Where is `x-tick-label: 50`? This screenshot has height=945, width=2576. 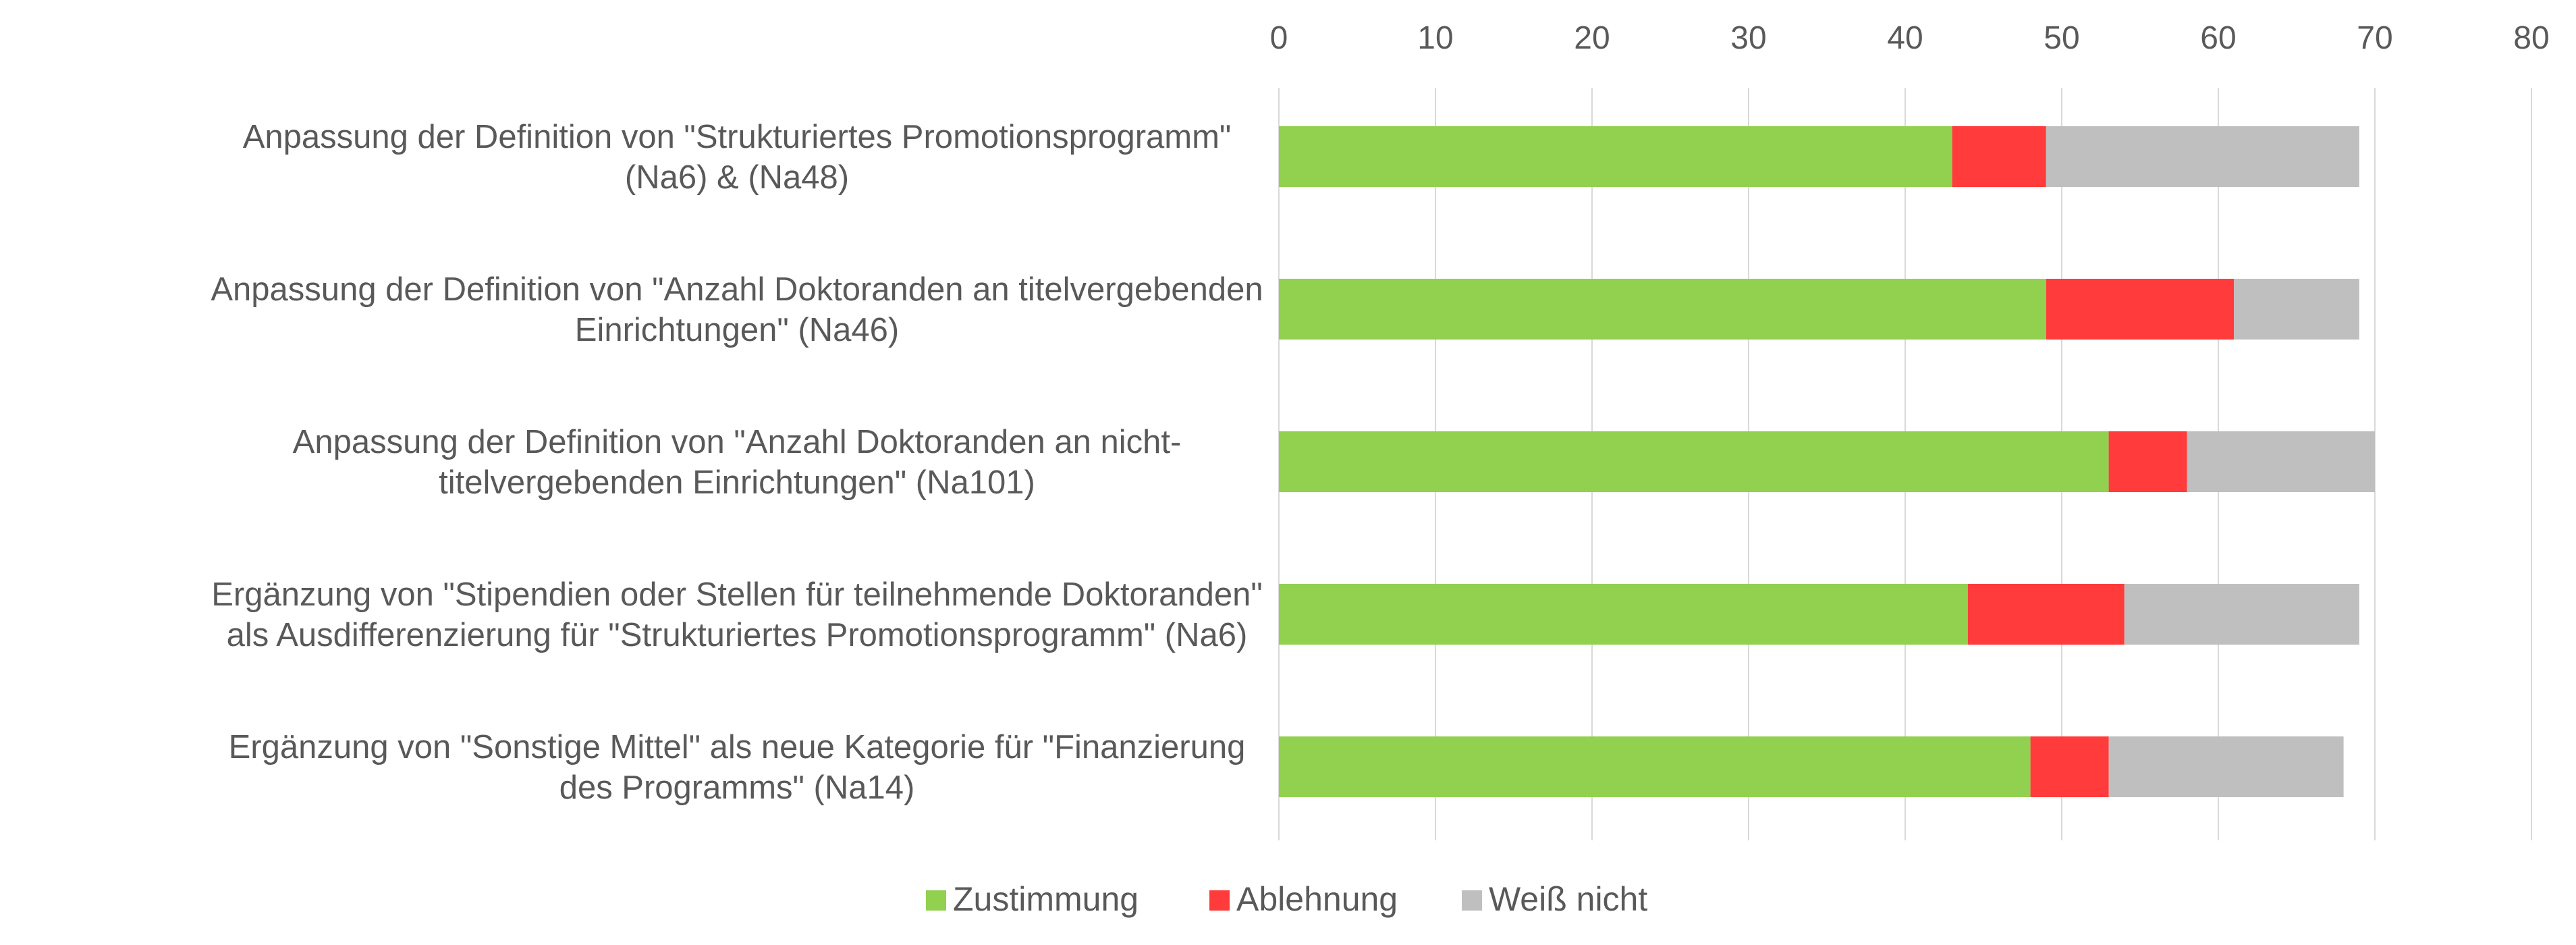
x-tick-label: 50 is located at coordinates (2061, 38).